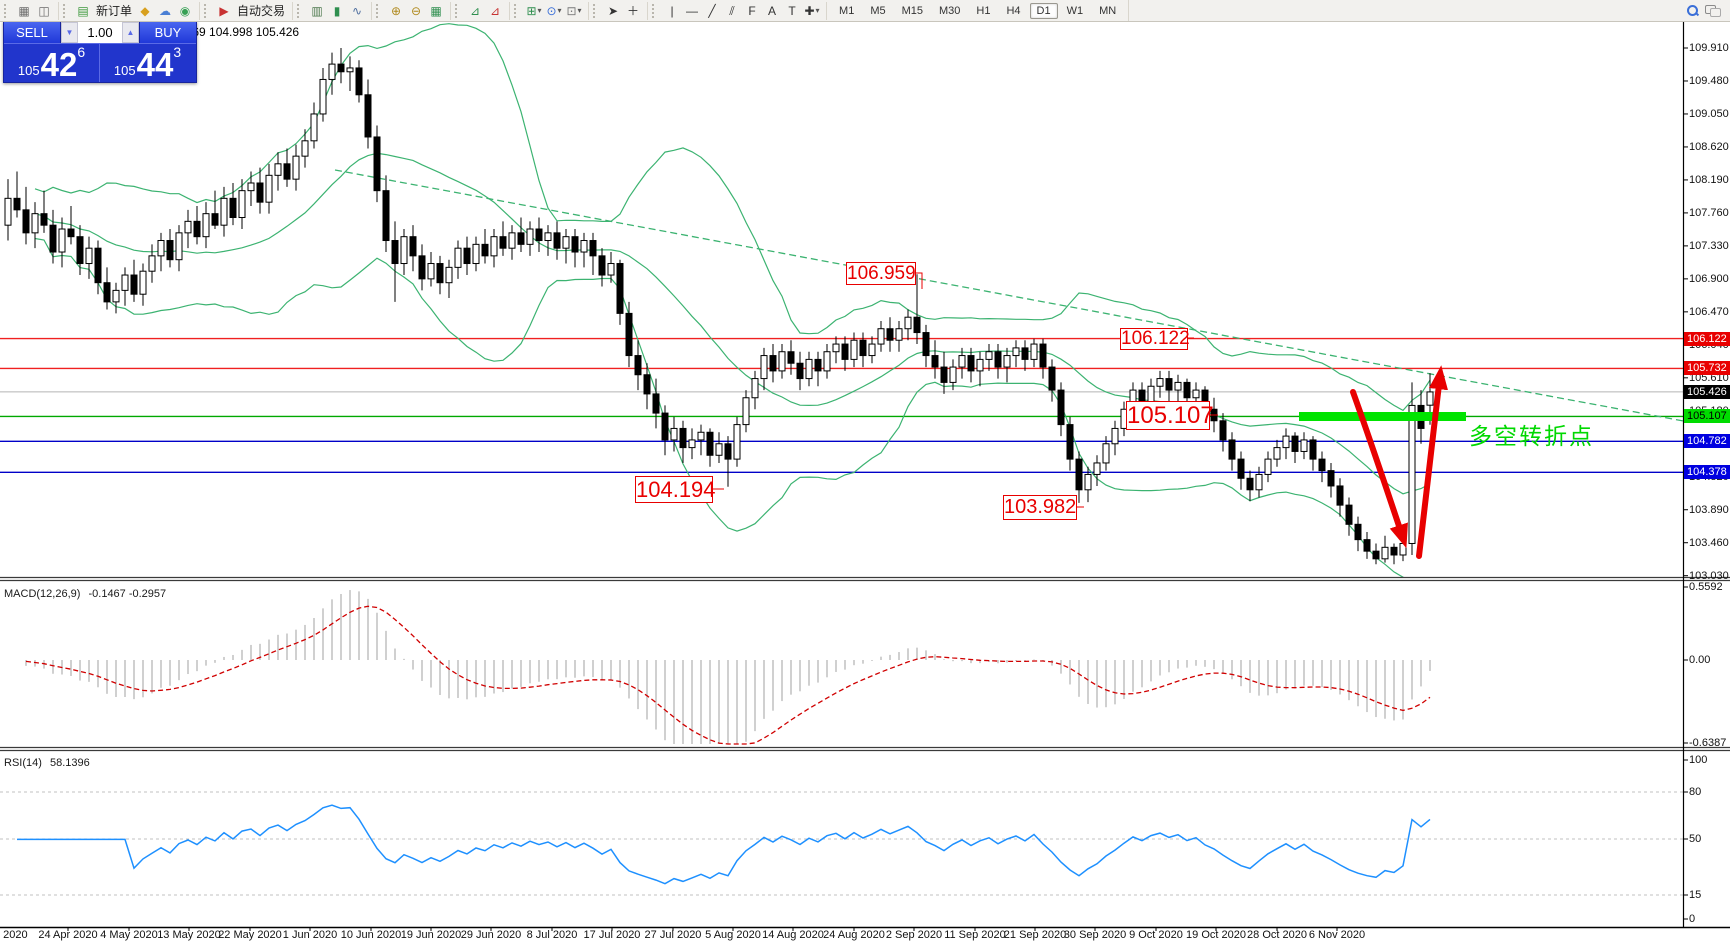 The image size is (1730, 946). I want to click on channel-icon: ⫽, so click(732, 10).